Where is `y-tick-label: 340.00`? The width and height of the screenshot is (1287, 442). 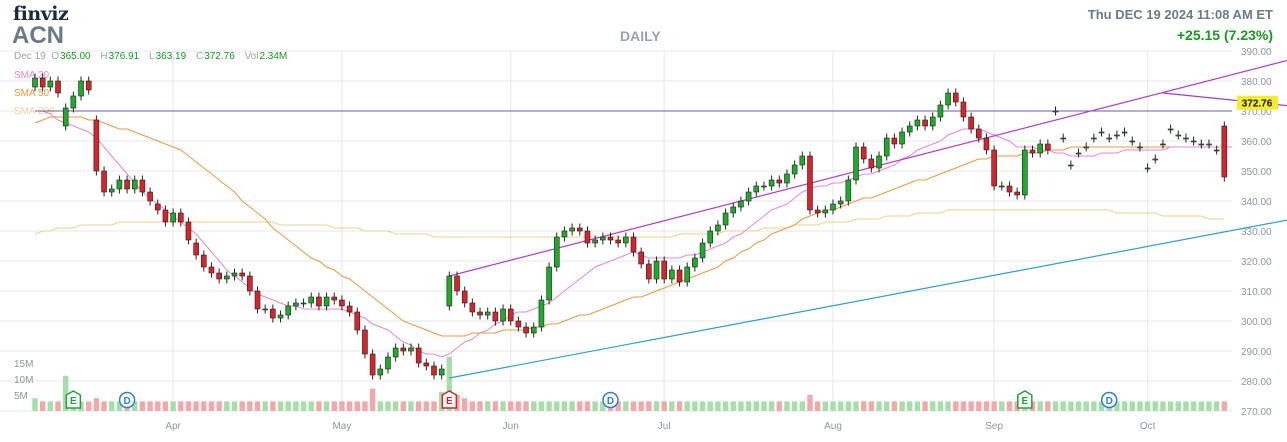
y-tick-label: 340.00 is located at coordinates (1256, 202).